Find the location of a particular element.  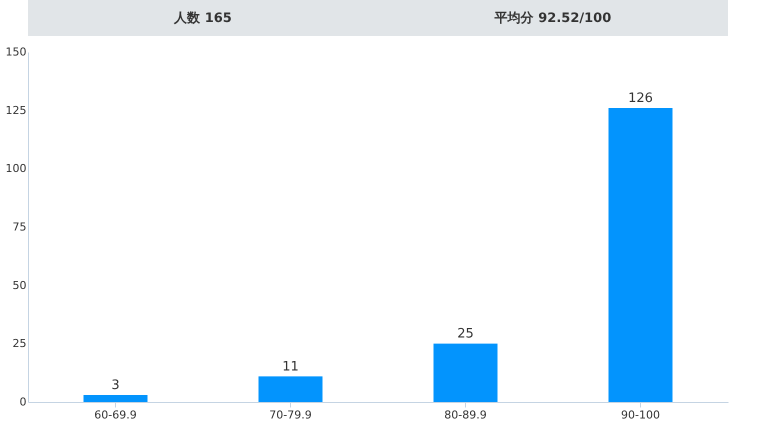

data-label: 11 is located at coordinates (290, 366).